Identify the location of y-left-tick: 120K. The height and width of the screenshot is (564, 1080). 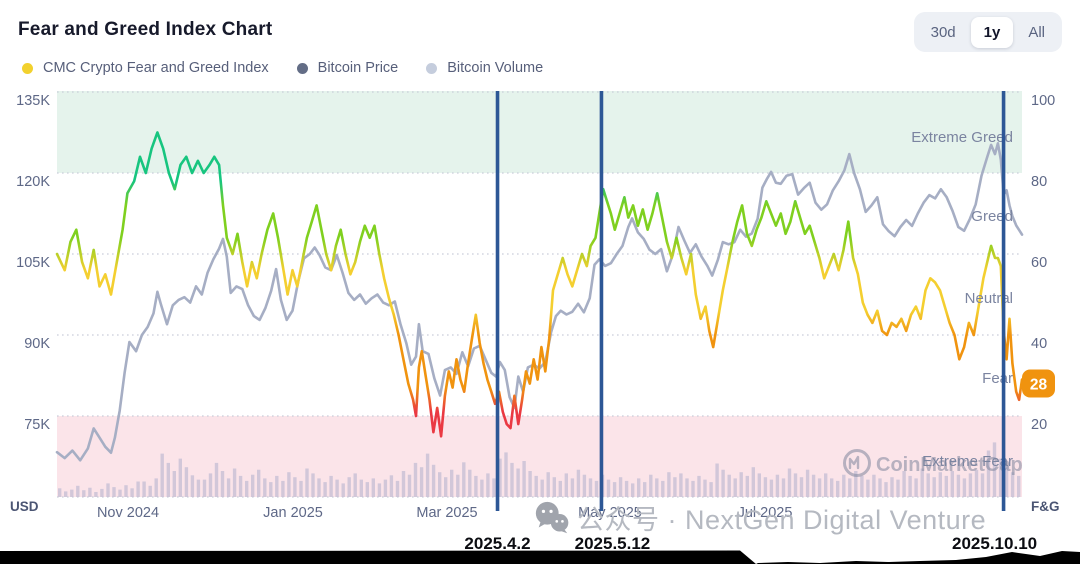
(33, 182).